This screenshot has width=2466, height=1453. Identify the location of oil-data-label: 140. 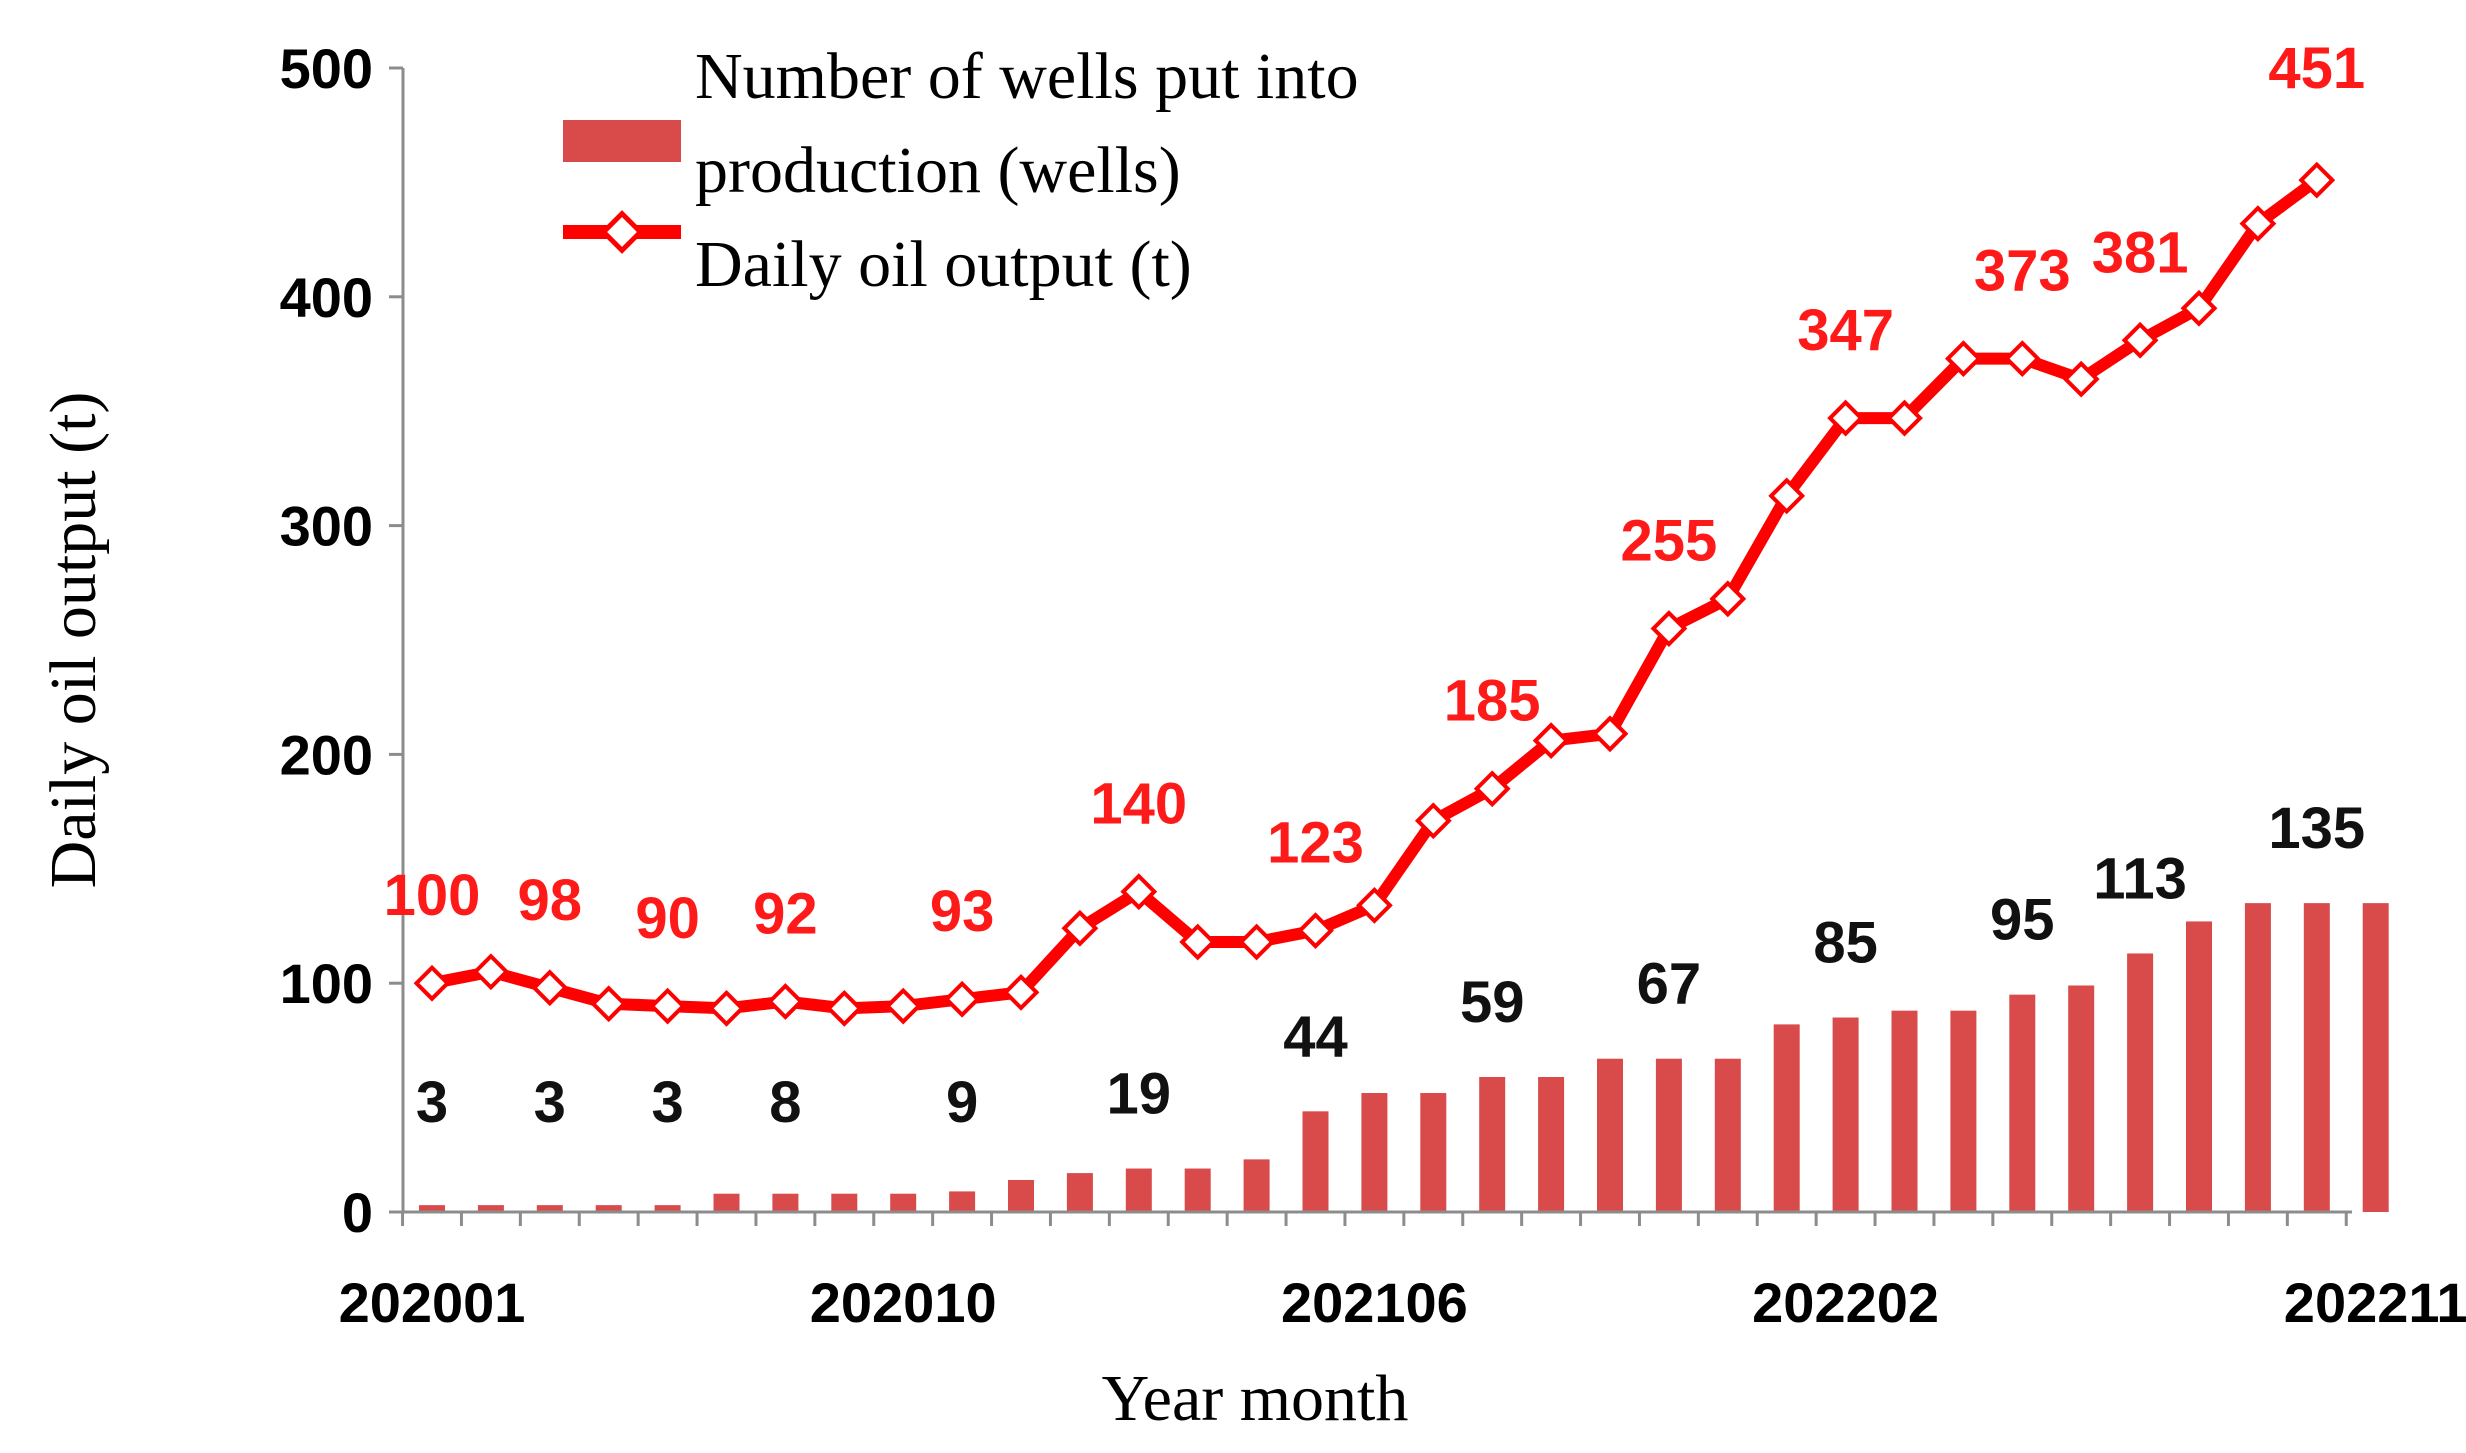
(1138, 804).